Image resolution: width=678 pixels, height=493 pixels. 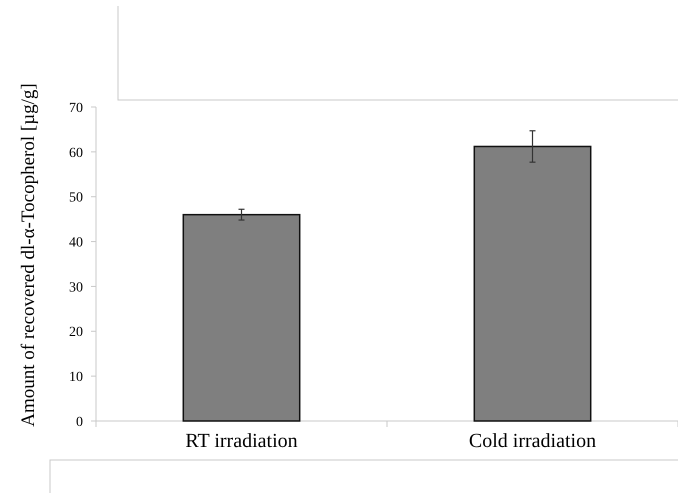 I want to click on y-tick-label: 40, so click(x=76, y=242).